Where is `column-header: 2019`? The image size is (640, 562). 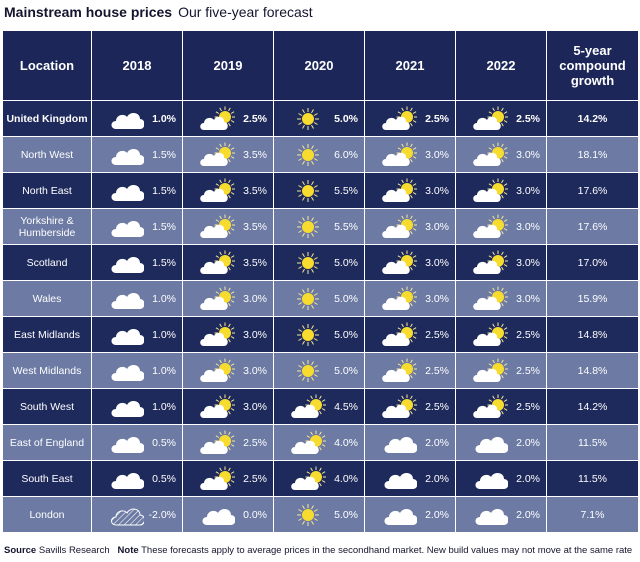
column-header: 2019 is located at coordinates (228, 65).